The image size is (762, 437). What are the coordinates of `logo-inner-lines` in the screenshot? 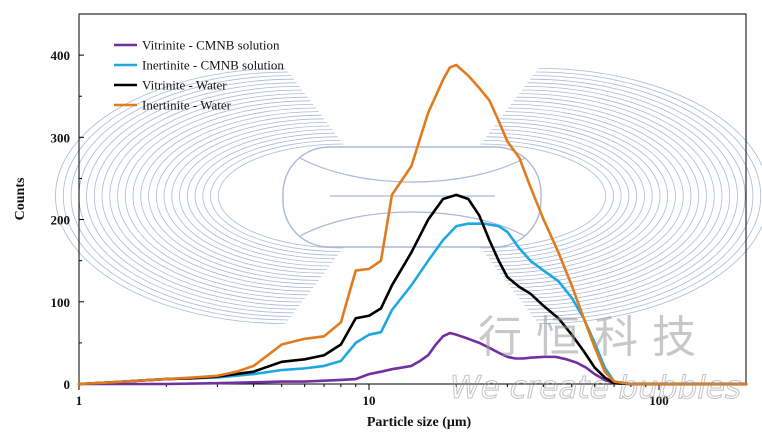 It's located at (412, 197).